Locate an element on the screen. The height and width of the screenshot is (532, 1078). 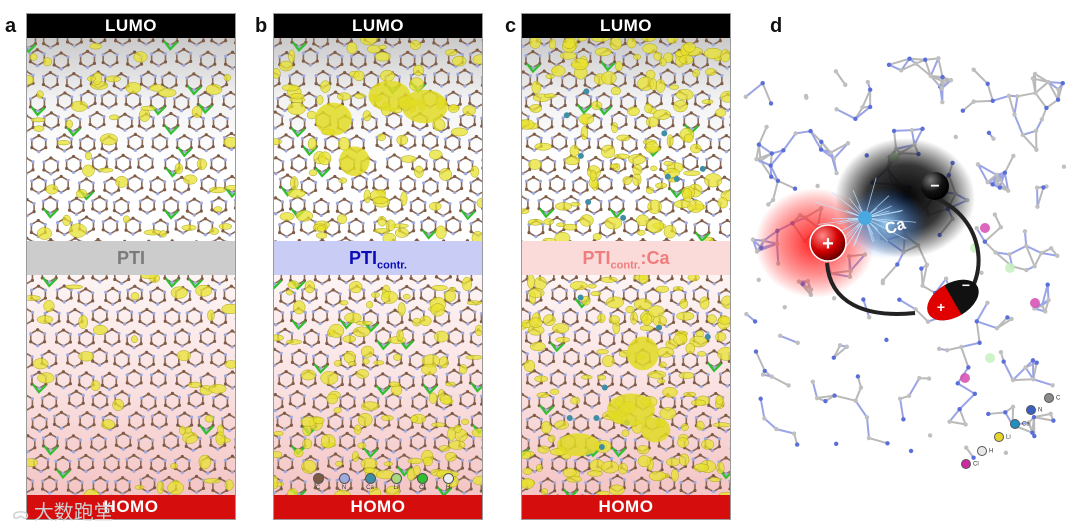
ca-atom is located at coordinates (702, 168).